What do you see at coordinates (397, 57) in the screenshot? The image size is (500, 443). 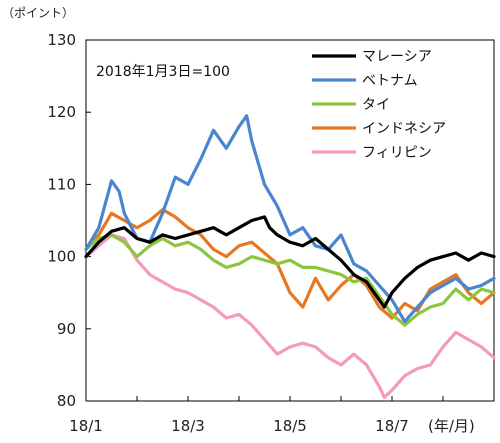 I see `legend-label: マレーシア` at bounding box center [397, 57].